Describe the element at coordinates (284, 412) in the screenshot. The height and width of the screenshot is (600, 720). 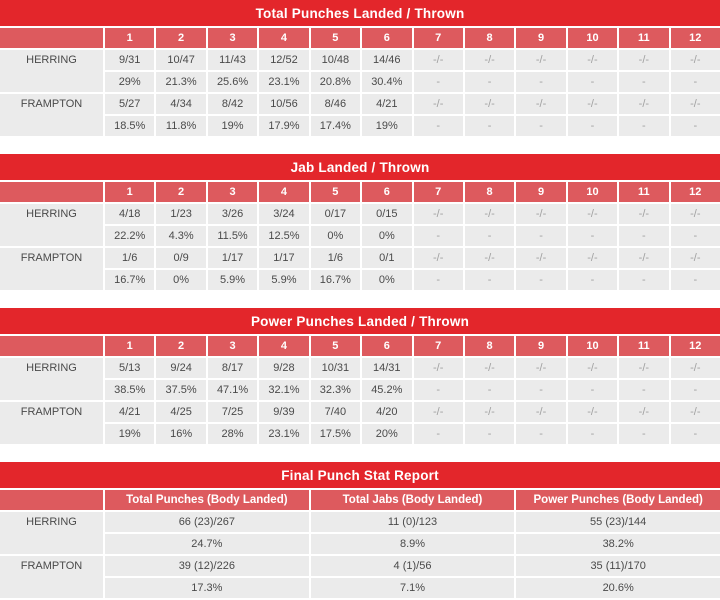
I see `round-value-cell: 9/39` at that location.